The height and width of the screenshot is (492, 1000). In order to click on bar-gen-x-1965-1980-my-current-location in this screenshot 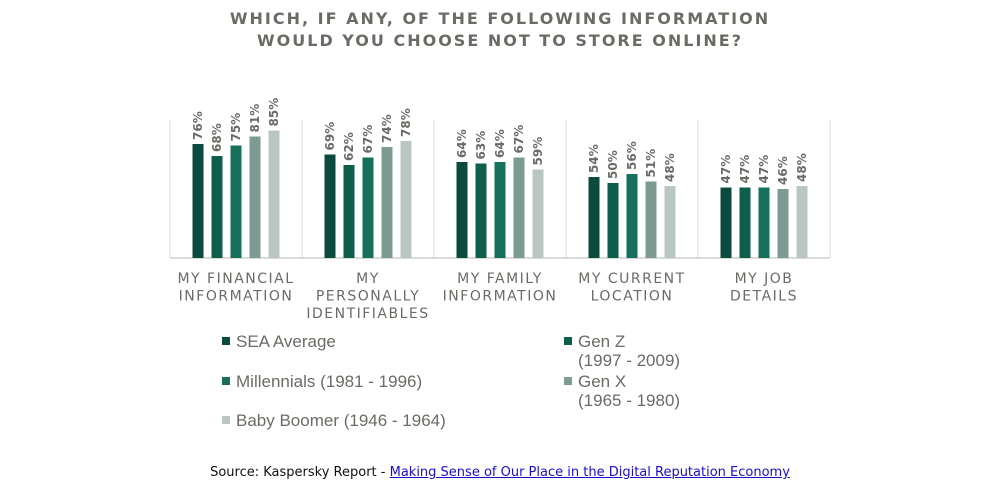, I will do `click(651, 219)`.